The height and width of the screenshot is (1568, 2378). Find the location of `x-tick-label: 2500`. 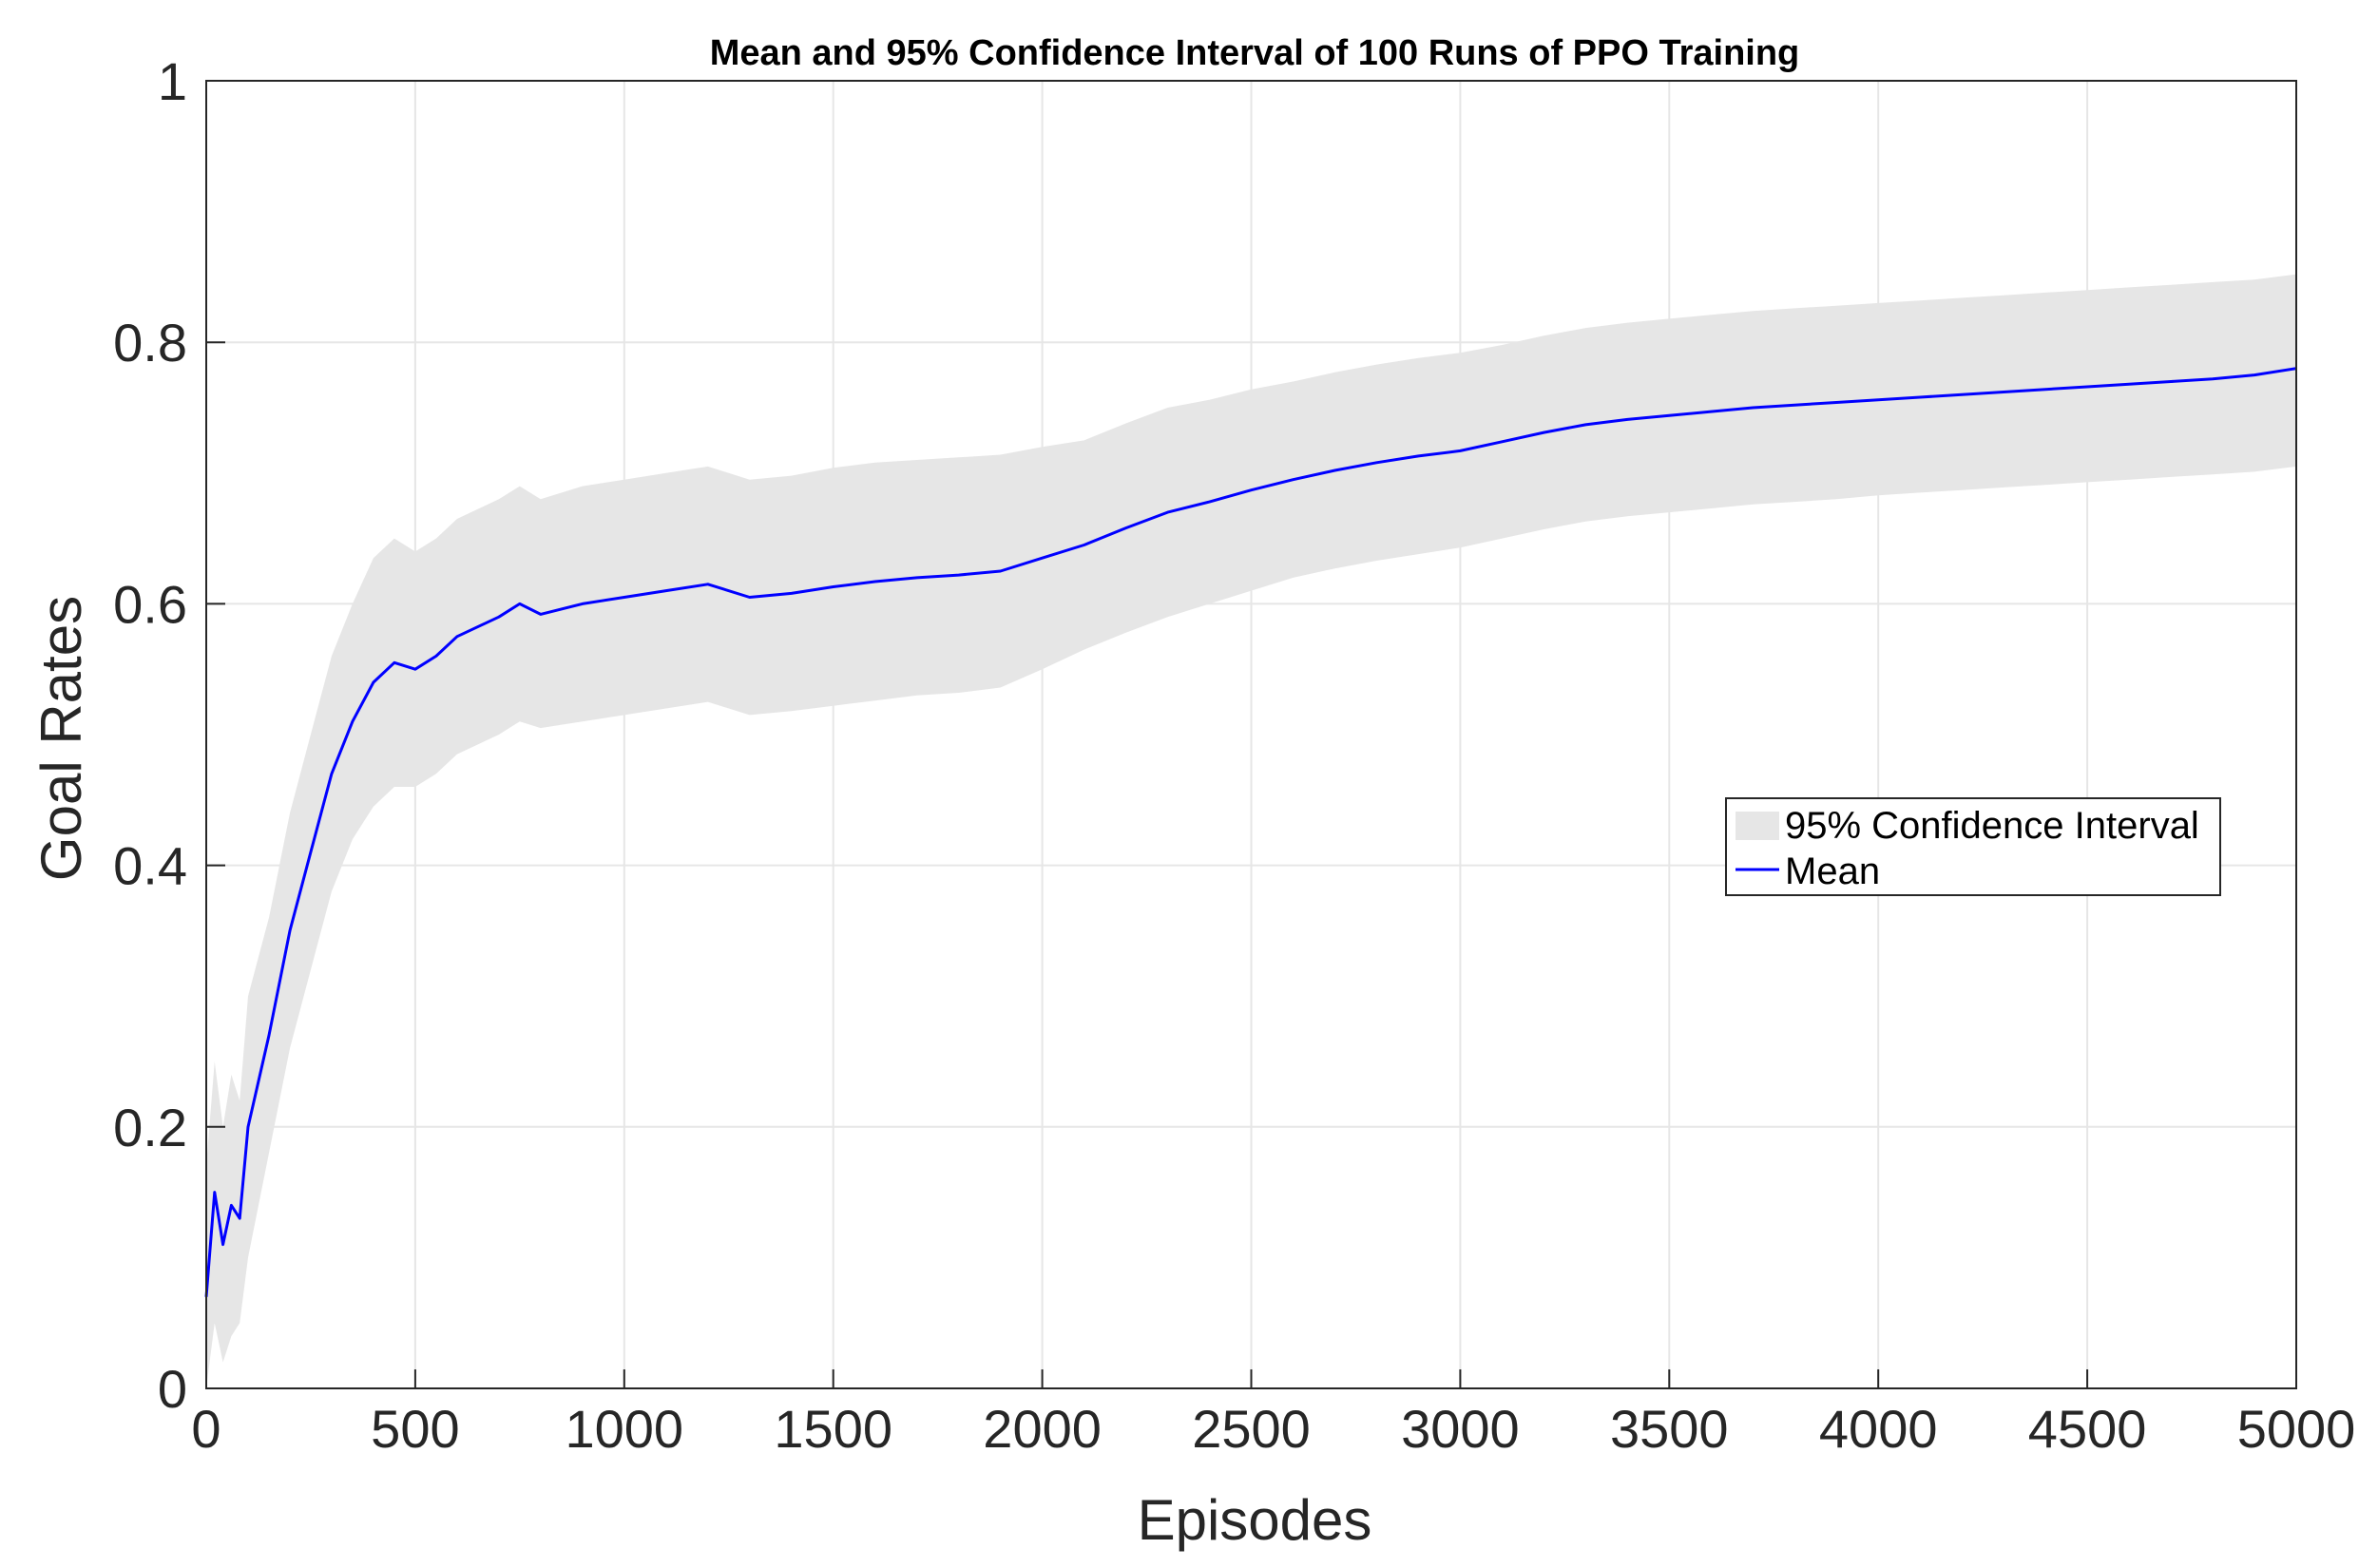

x-tick-label: 2500 is located at coordinates (1251, 1429).